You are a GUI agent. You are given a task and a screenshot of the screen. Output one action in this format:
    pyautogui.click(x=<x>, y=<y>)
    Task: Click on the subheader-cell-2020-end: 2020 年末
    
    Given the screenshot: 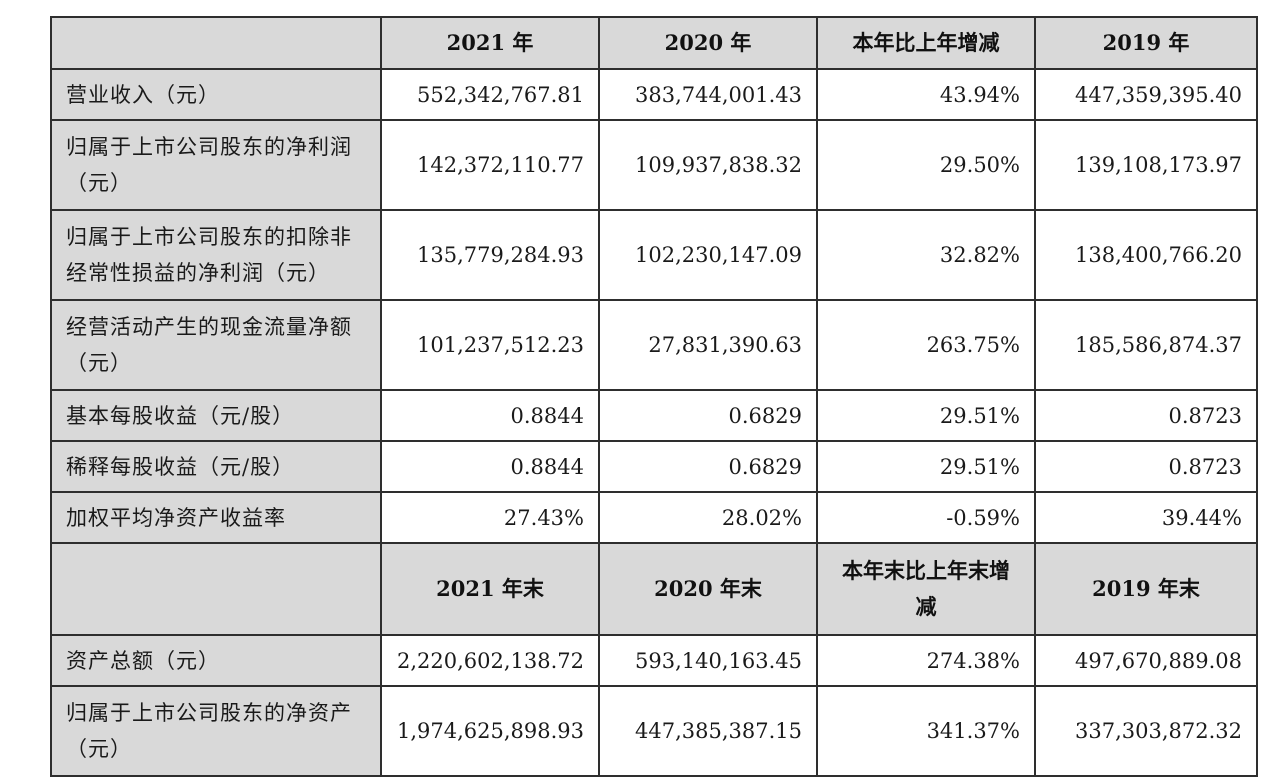 What is the action you would take?
    pyautogui.click(x=708, y=589)
    